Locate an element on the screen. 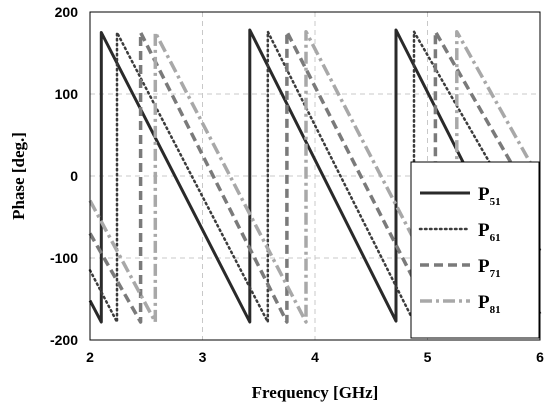 Image resolution: width=550 pixels, height=410 pixels. x-axis-title: Frequency [GHz] is located at coordinates (315, 392).